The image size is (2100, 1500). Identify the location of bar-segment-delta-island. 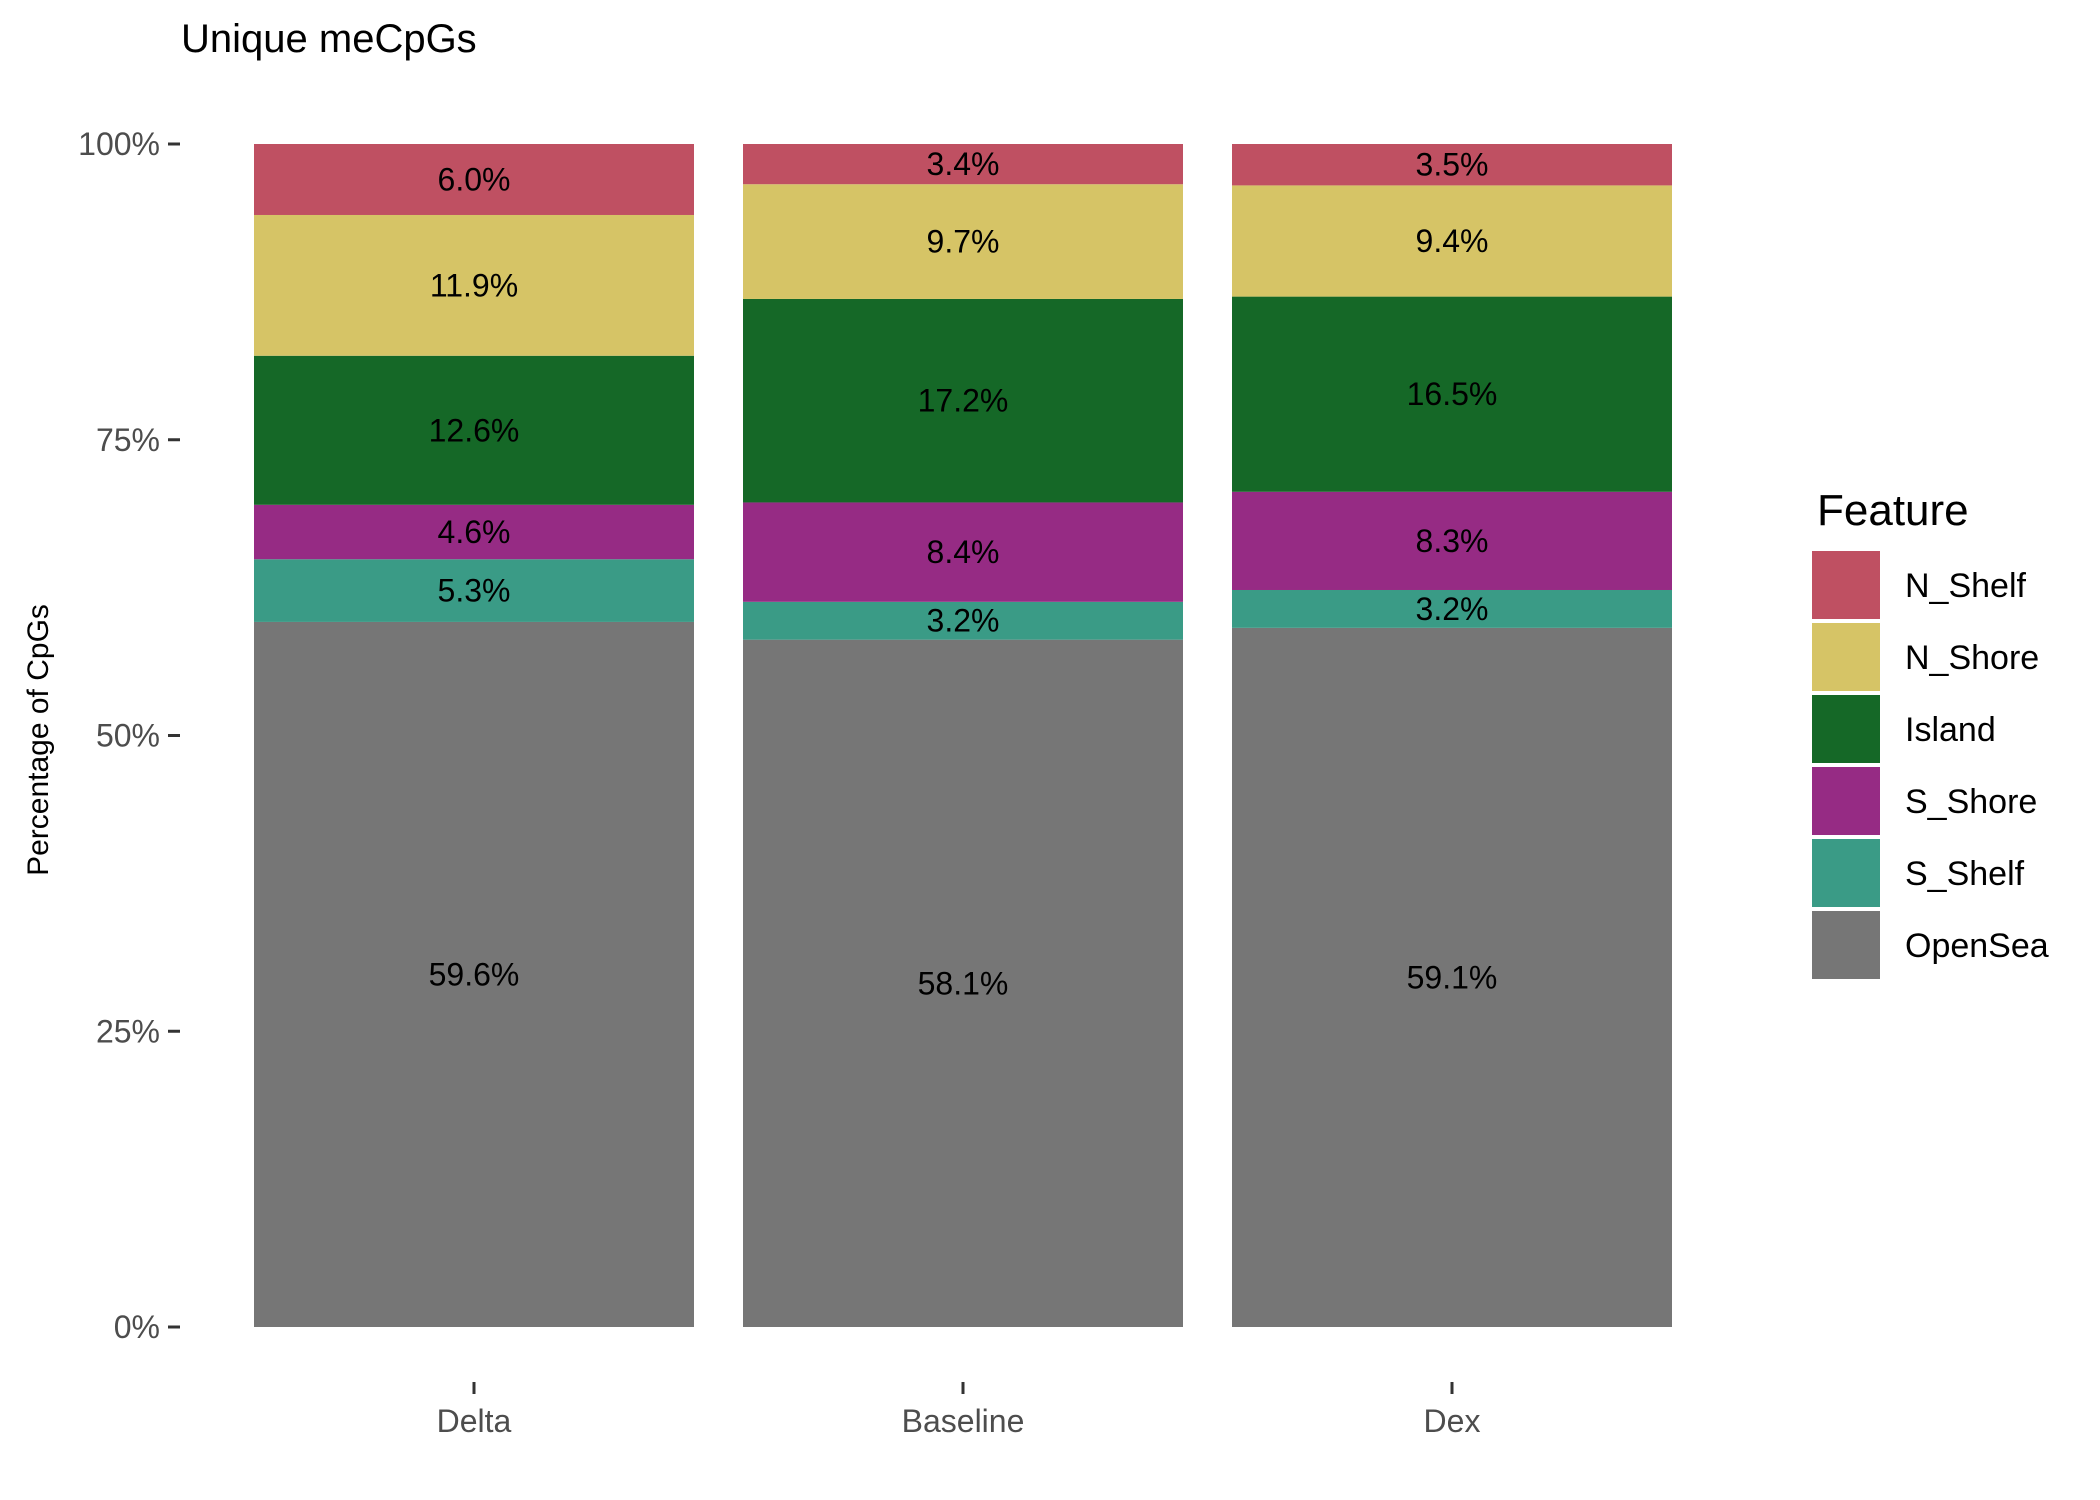
(474, 430).